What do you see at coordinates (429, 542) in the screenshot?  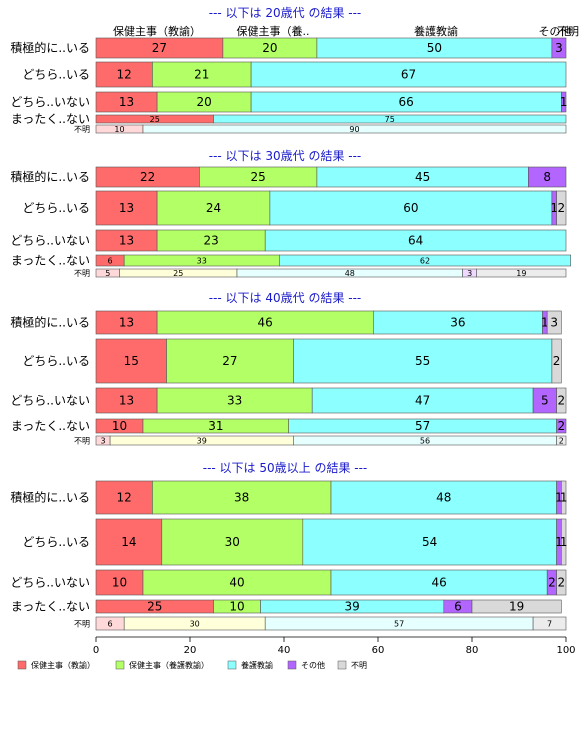 I see `data-label: 54` at bounding box center [429, 542].